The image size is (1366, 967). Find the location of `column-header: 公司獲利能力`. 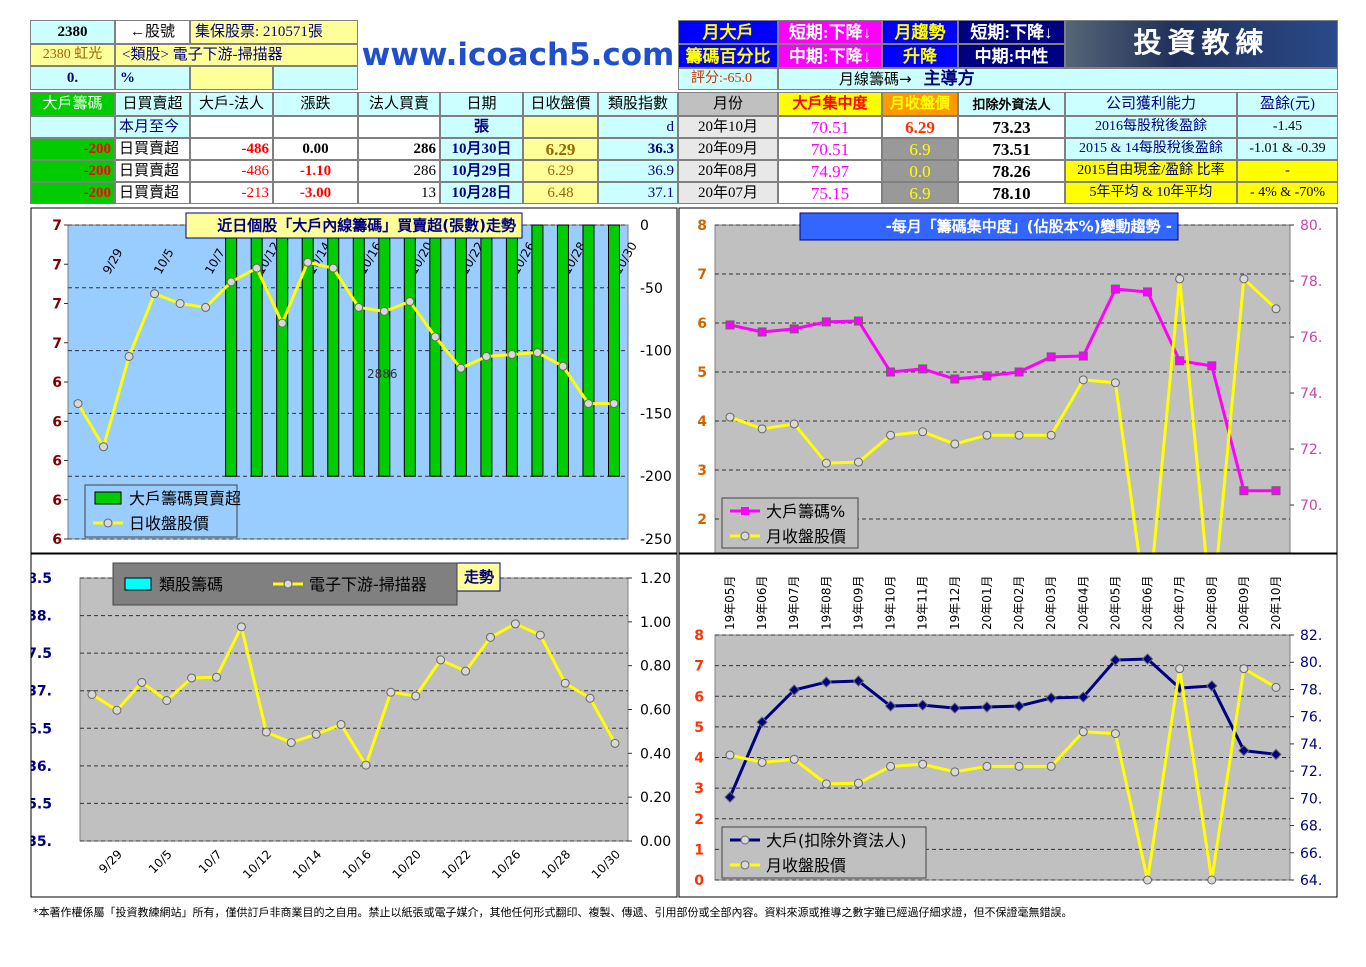

column-header: 公司獲利能力 is located at coordinates (1151, 104).